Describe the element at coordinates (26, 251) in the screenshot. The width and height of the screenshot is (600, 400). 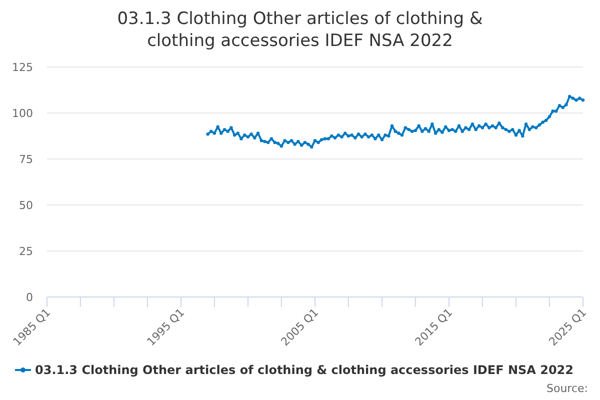
I see `y-tick-label: 25` at that location.